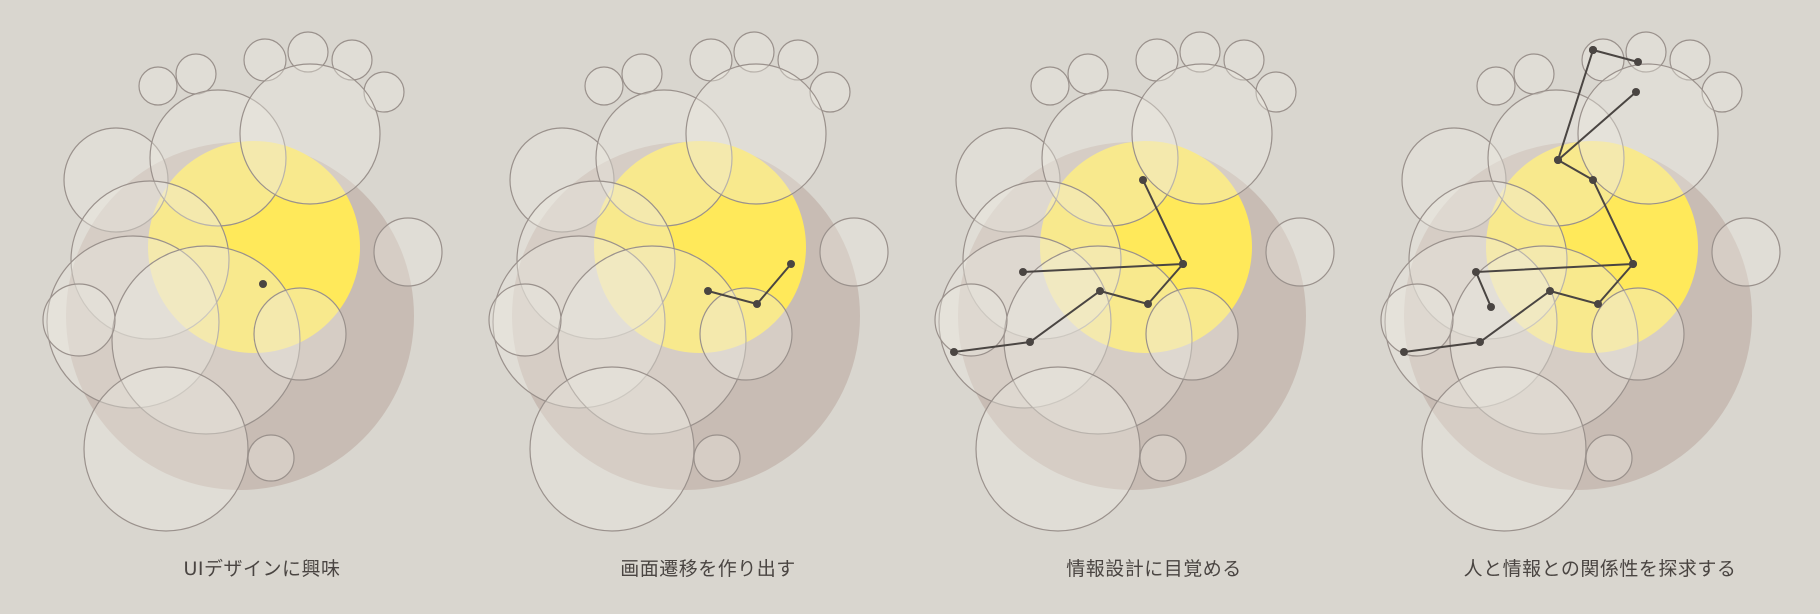  I want to click on link-line-top, so click(1615, 56).